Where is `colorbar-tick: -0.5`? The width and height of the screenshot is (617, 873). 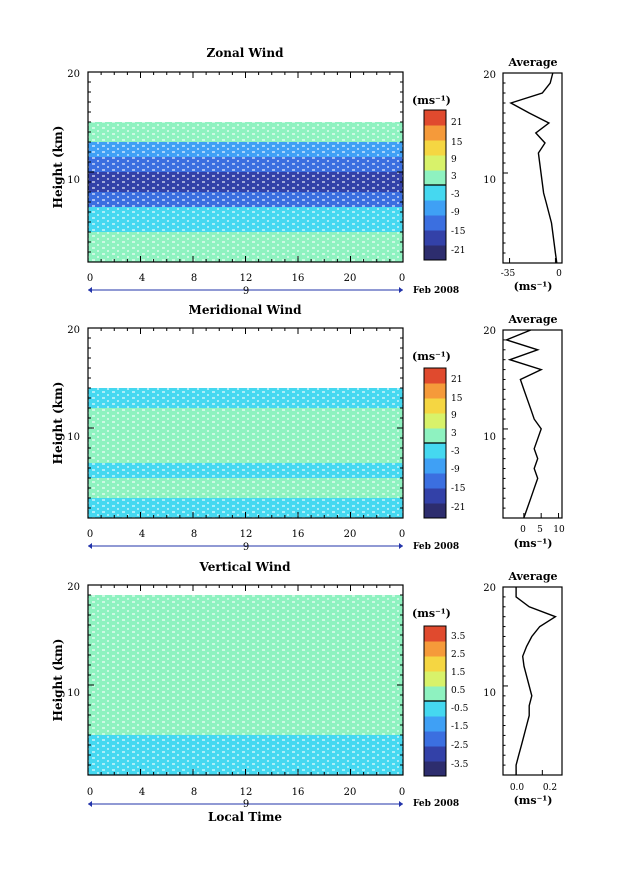
colorbar-tick: -0.5 is located at coordinates (460, 709).